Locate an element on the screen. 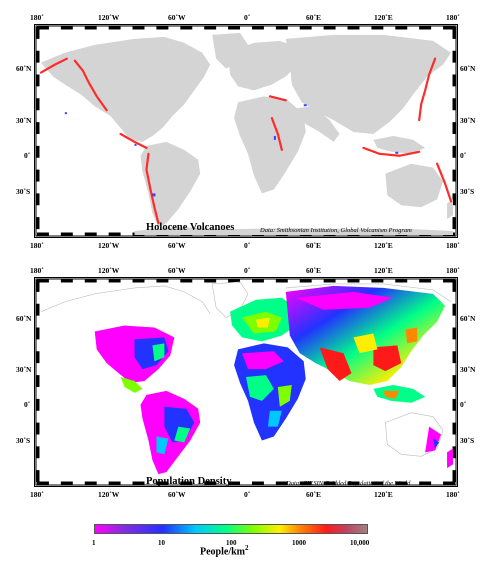 This screenshot has width=492, height=576. pop-lon-tick-top-180w: 180˚ is located at coordinates (37, 270).